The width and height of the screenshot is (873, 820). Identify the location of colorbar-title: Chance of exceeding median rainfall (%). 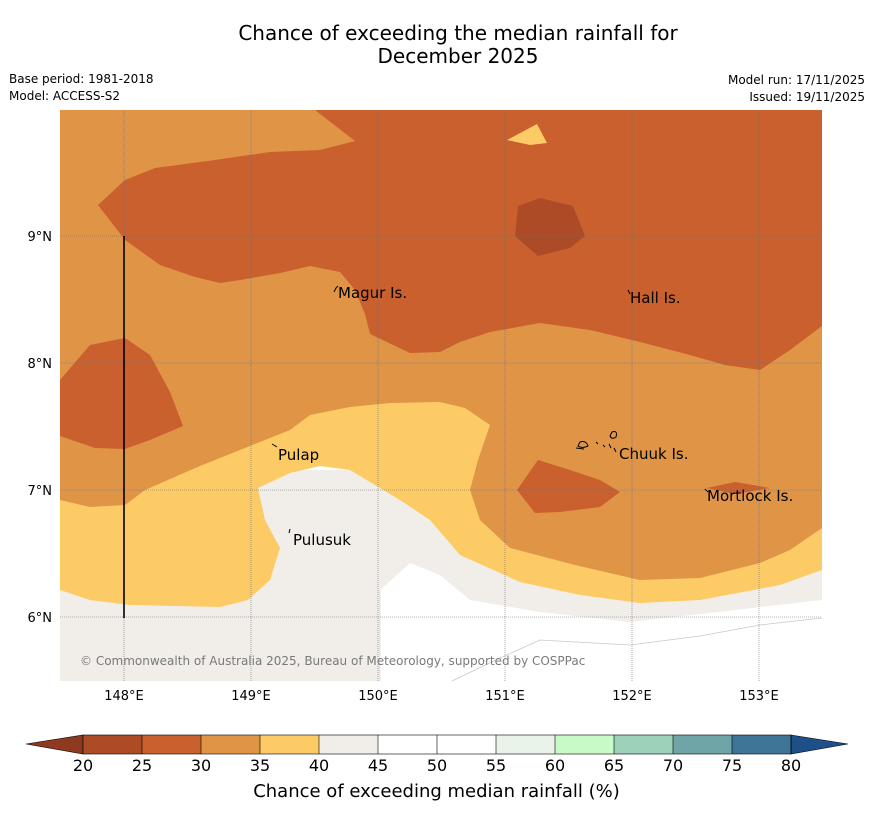
(436, 791).